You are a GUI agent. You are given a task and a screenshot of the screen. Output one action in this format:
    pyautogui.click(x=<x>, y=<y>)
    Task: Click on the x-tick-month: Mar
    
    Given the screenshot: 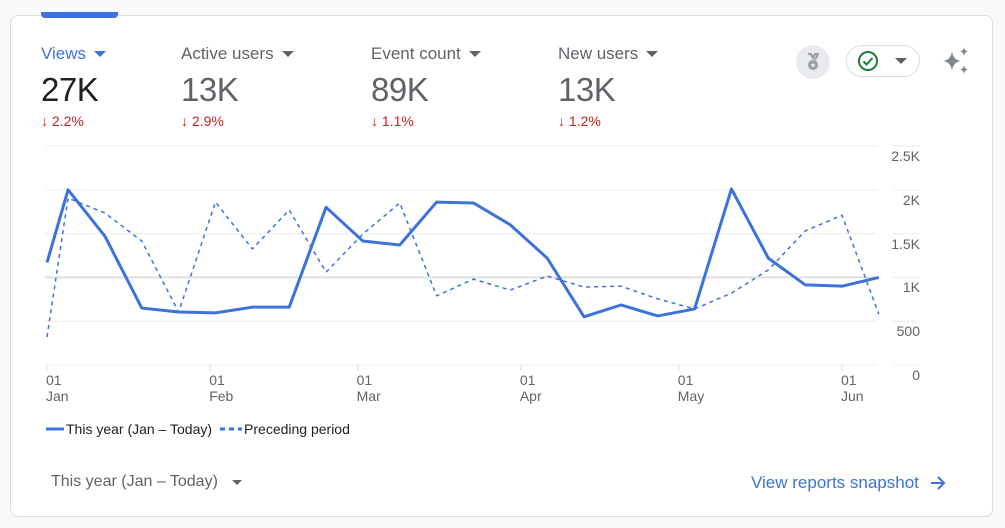 What is the action you would take?
    pyautogui.click(x=368, y=396)
    